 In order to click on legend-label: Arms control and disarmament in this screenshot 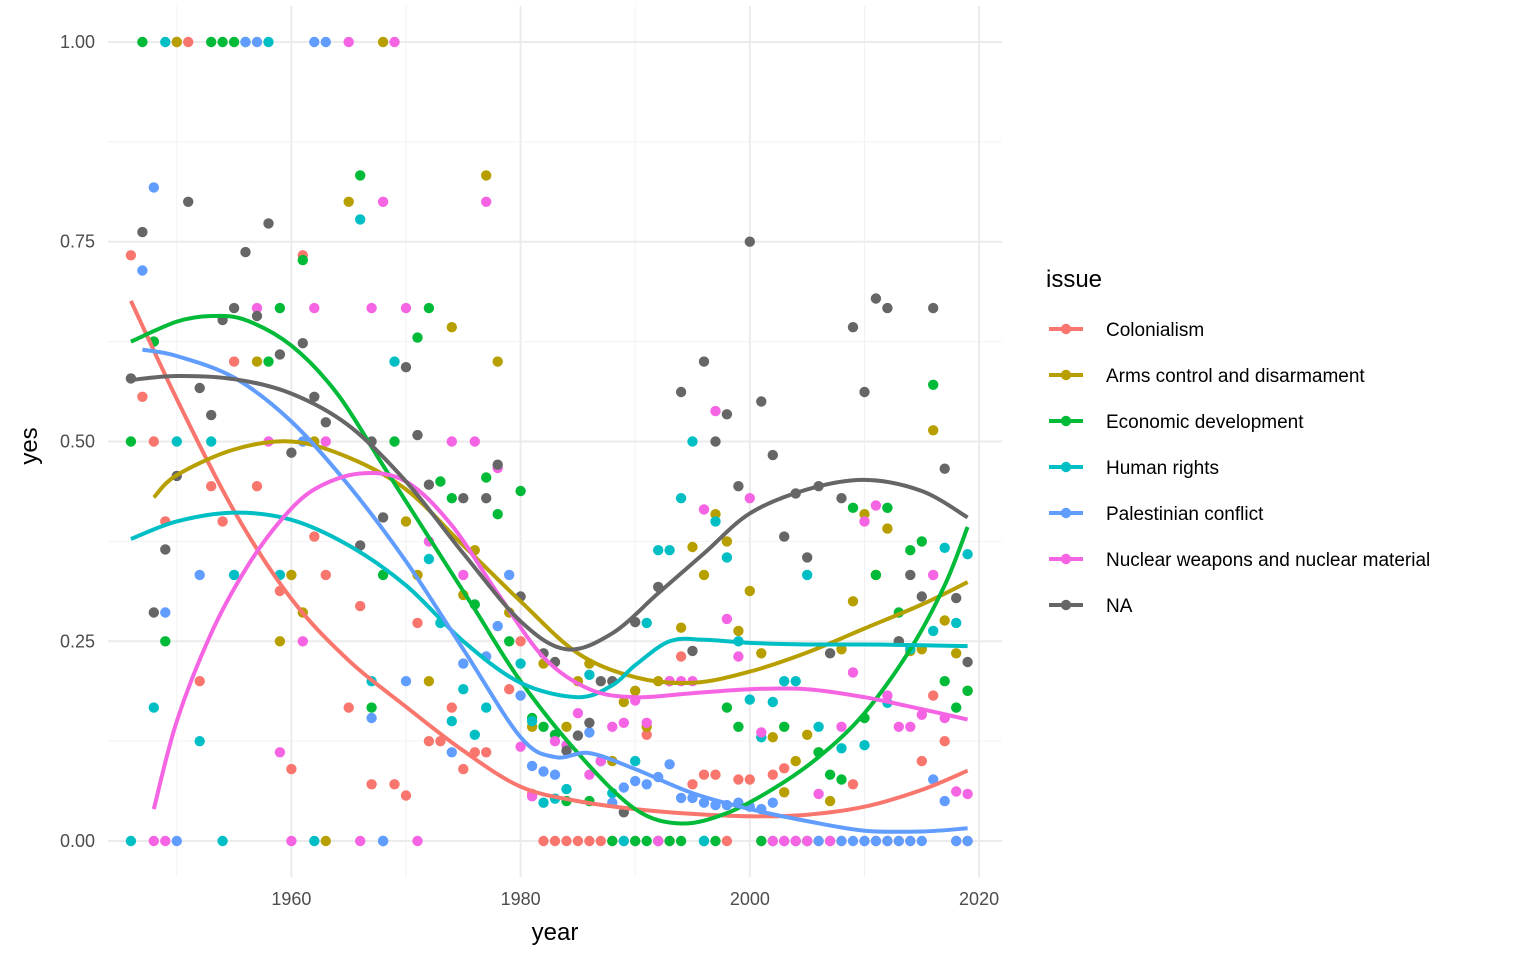, I will do `click(1235, 376)`.